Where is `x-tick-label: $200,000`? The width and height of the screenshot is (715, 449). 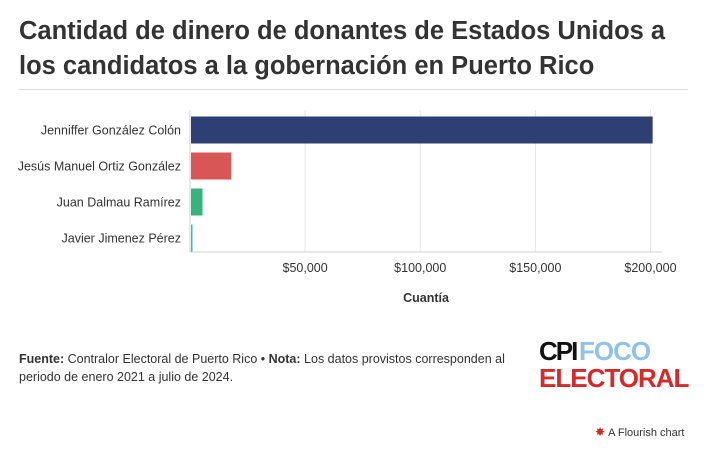
x-tick-label: $200,000 is located at coordinates (650, 268).